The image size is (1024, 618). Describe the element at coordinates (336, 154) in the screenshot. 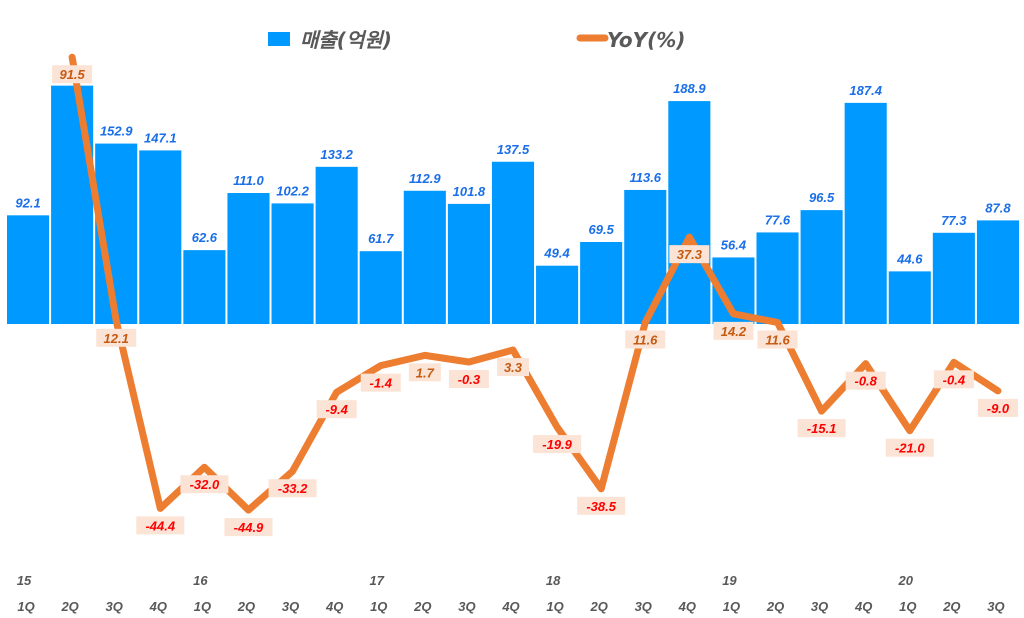

I see `bar-label: 133.2` at that location.